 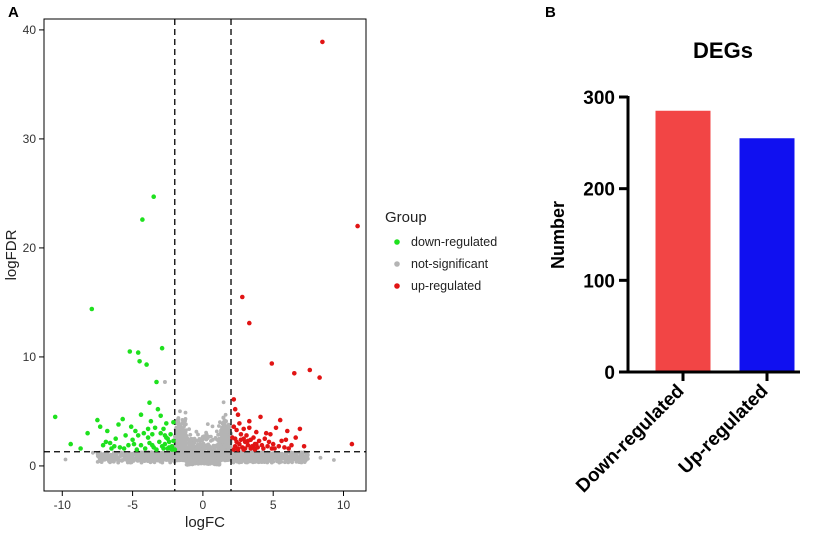 I want to click on bar-category-label: Down-regulated, so click(x=630, y=439).